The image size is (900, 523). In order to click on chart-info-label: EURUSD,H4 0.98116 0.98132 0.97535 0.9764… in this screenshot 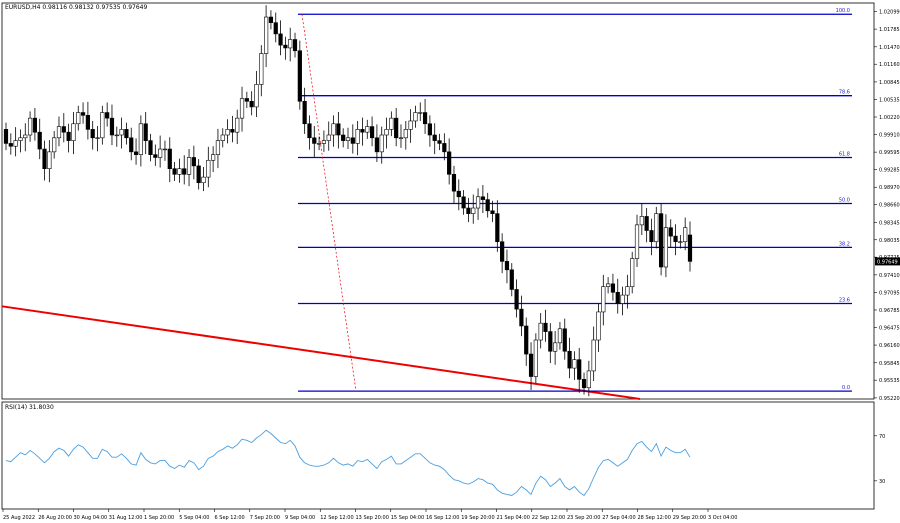, I will do `click(76, 7)`.